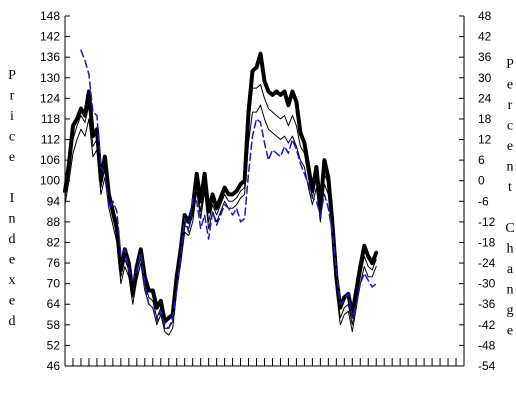 Image resolution: width=516 pixels, height=407 pixels. What do you see at coordinates (485, 16) in the screenshot?
I see `right-tick-label: 48` at bounding box center [485, 16].